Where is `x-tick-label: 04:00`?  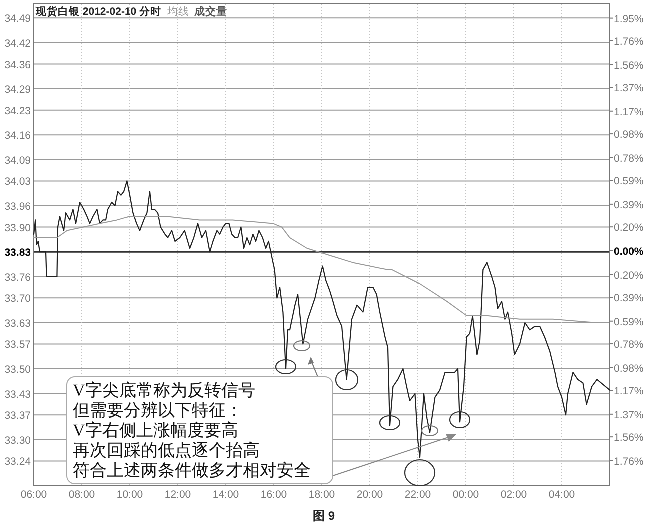 x-tick-label: 04:00 is located at coordinates (562, 495).